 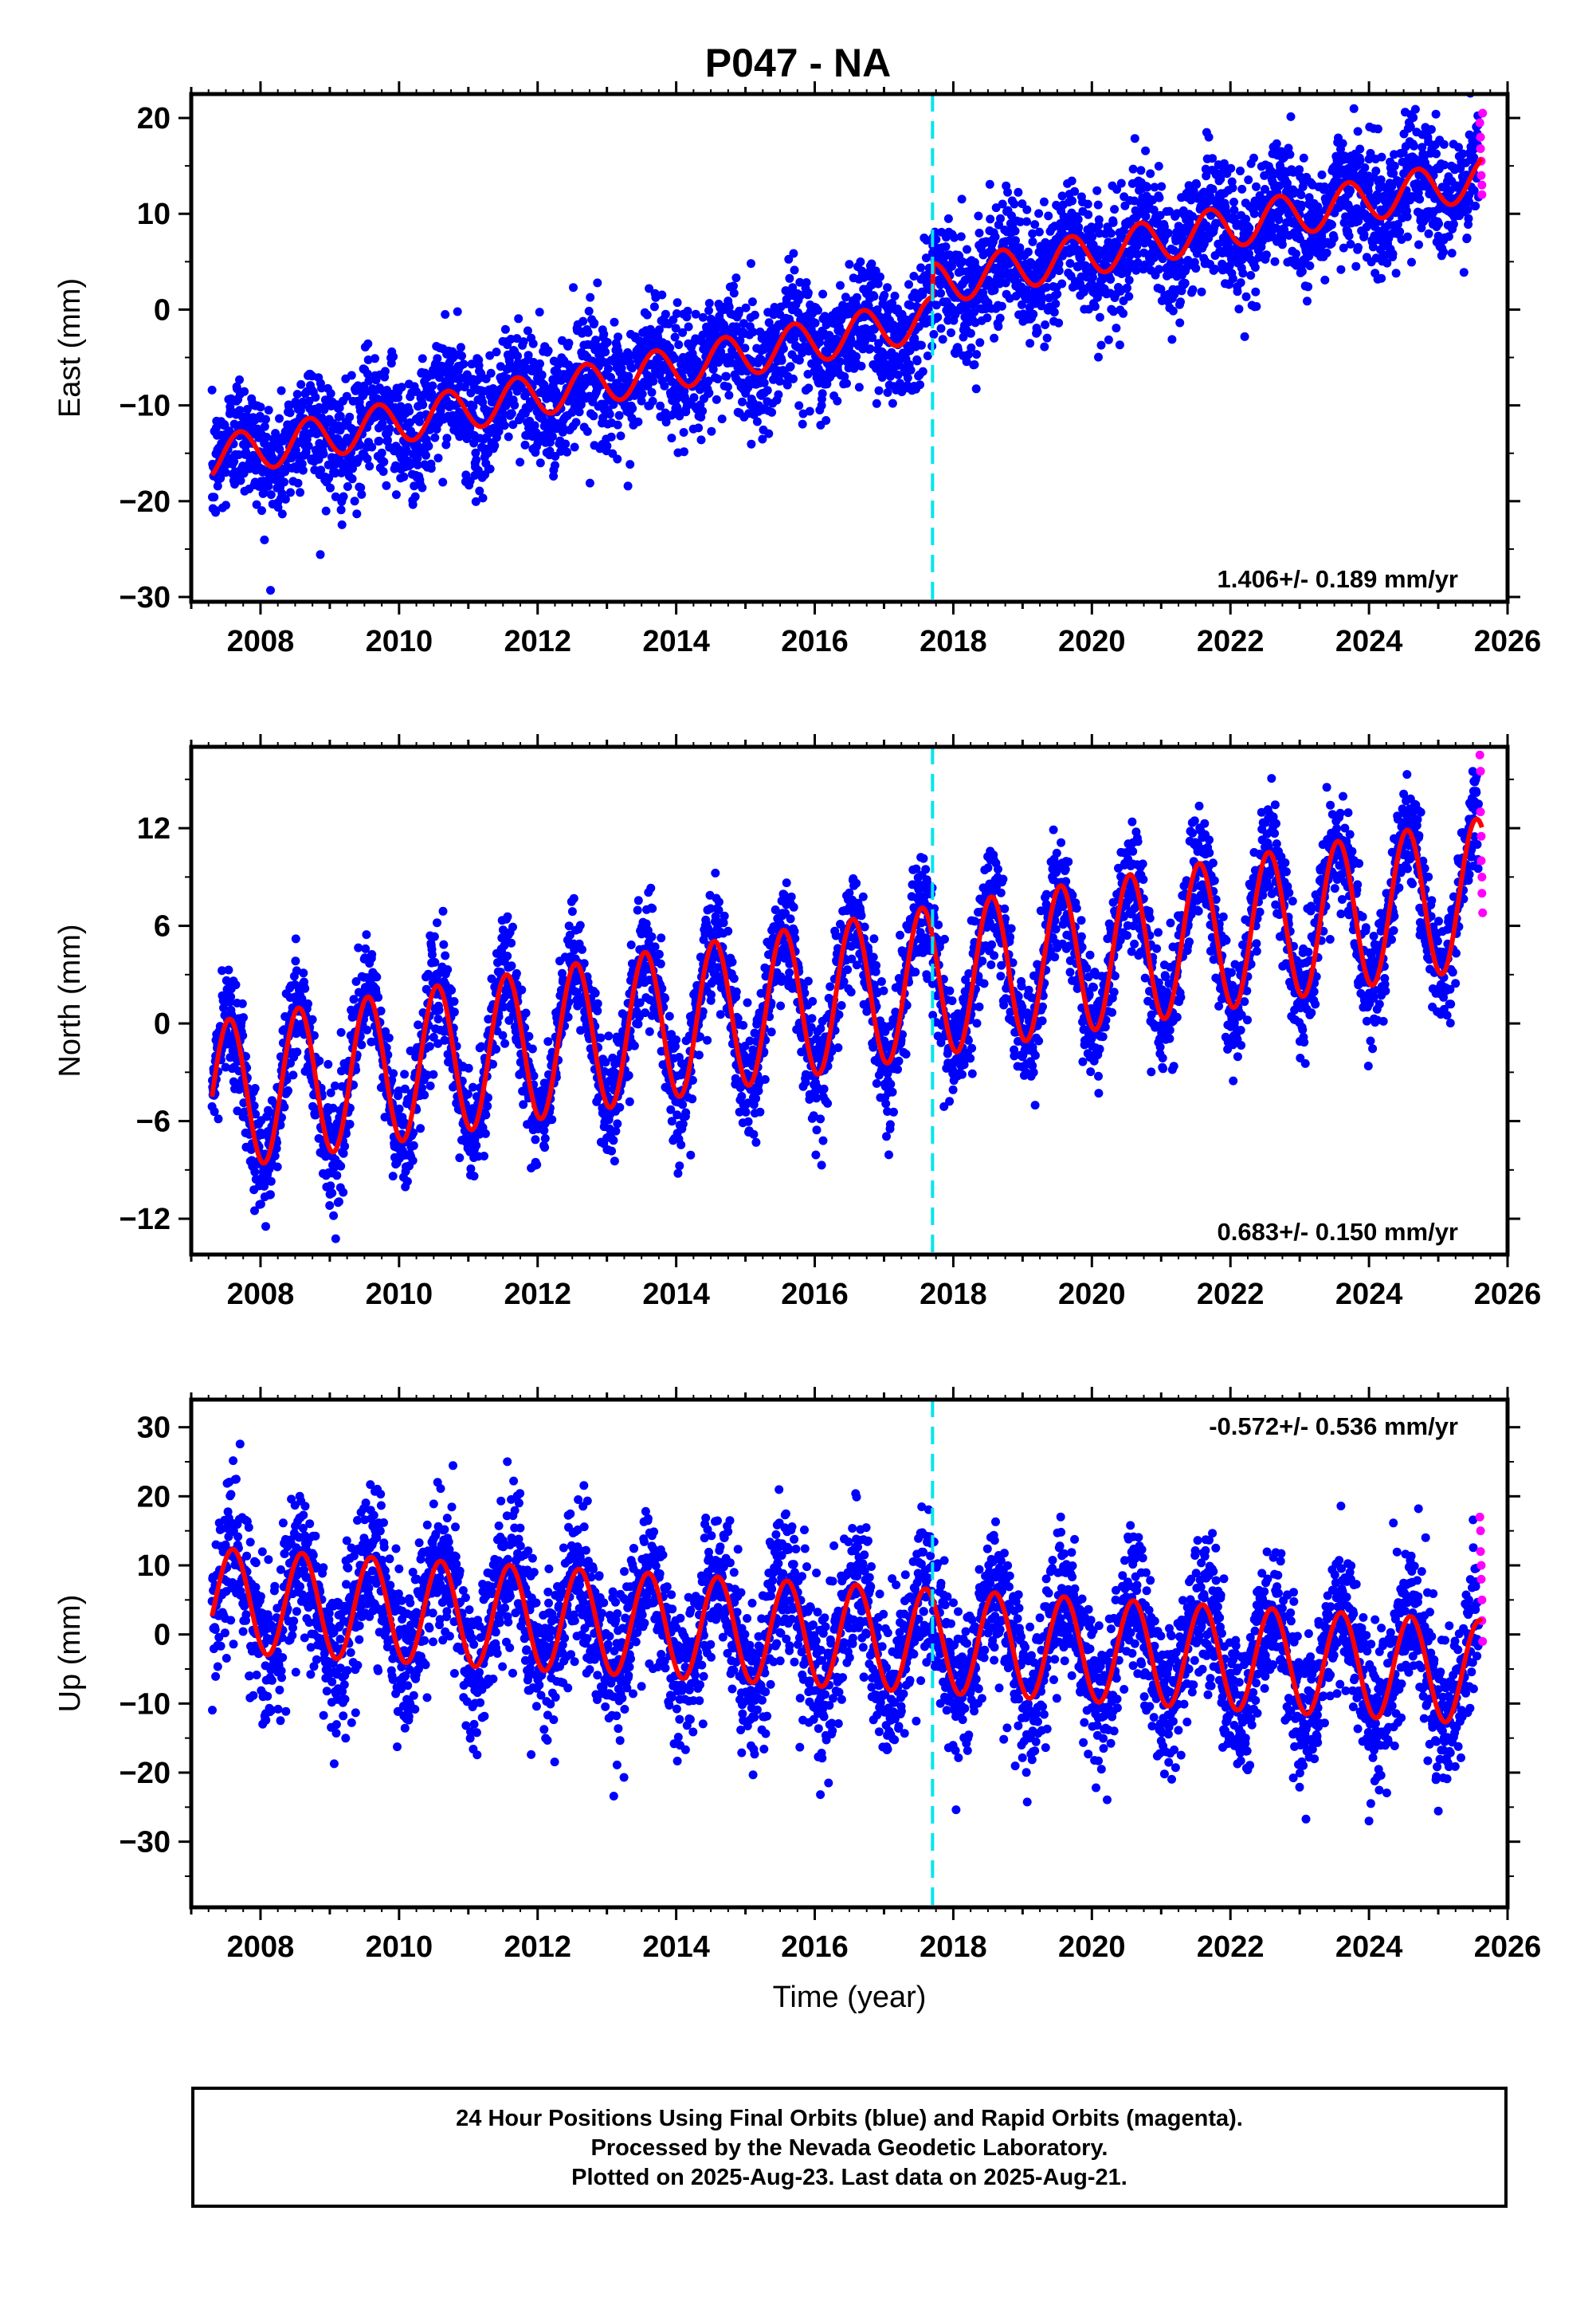 What do you see at coordinates (400, 641) in the screenshot?
I see `x-tick-label: 2010` at bounding box center [400, 641].